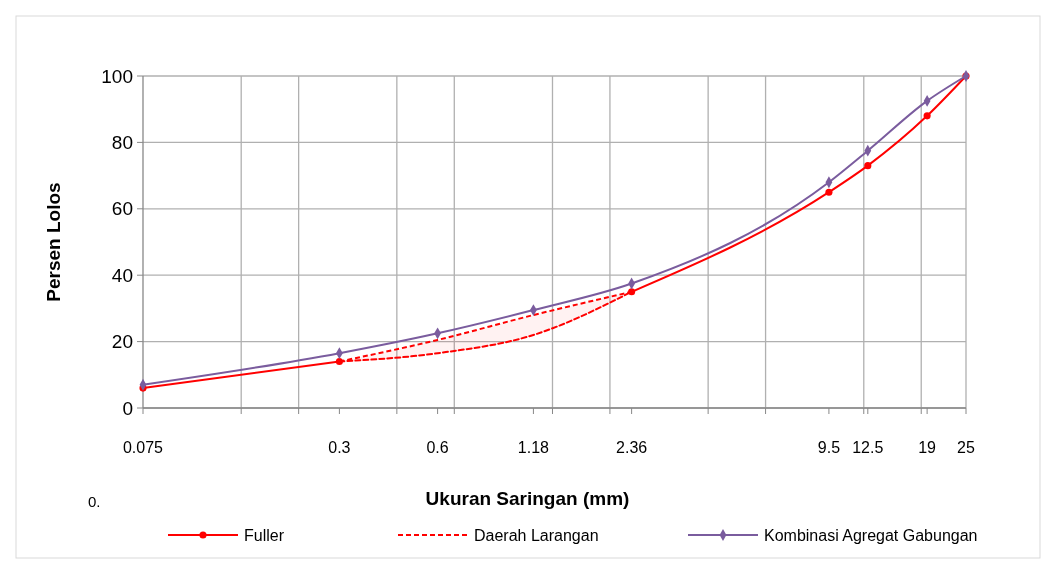  What do you see at coordinates (829, 447) in the screenshot?
I see `x-tick-label: 9.5` at bounding box center [829, 447].